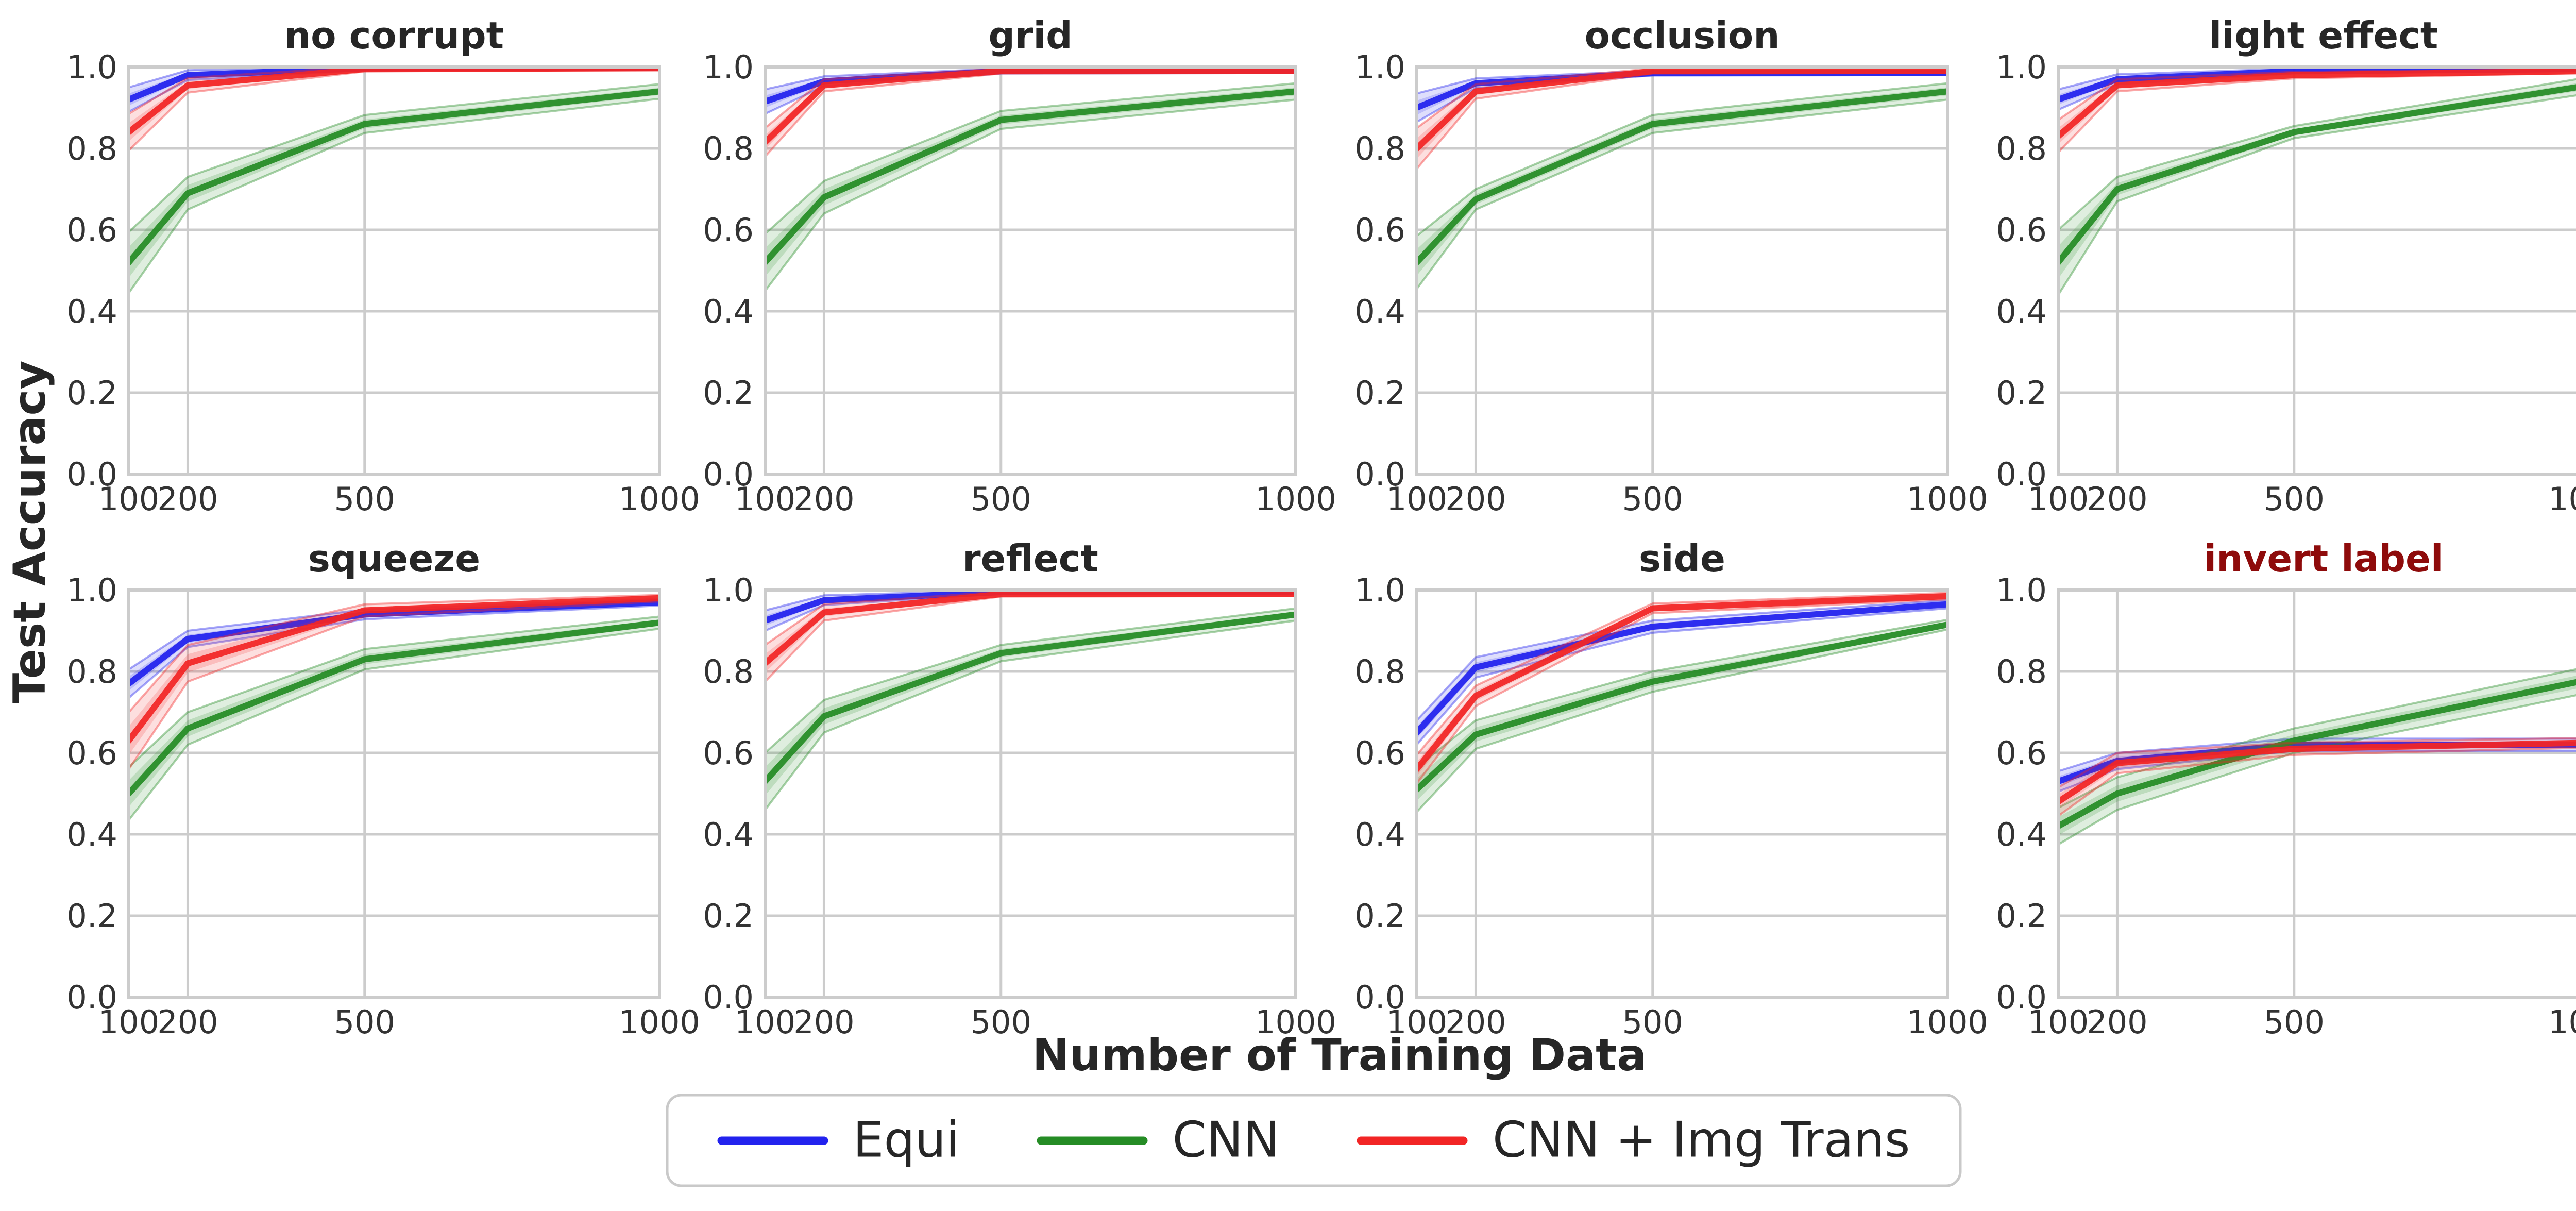  Describe the element at coordinates (1226, 1140) in the screenshot. I see `legend-label: CNN` at that location.